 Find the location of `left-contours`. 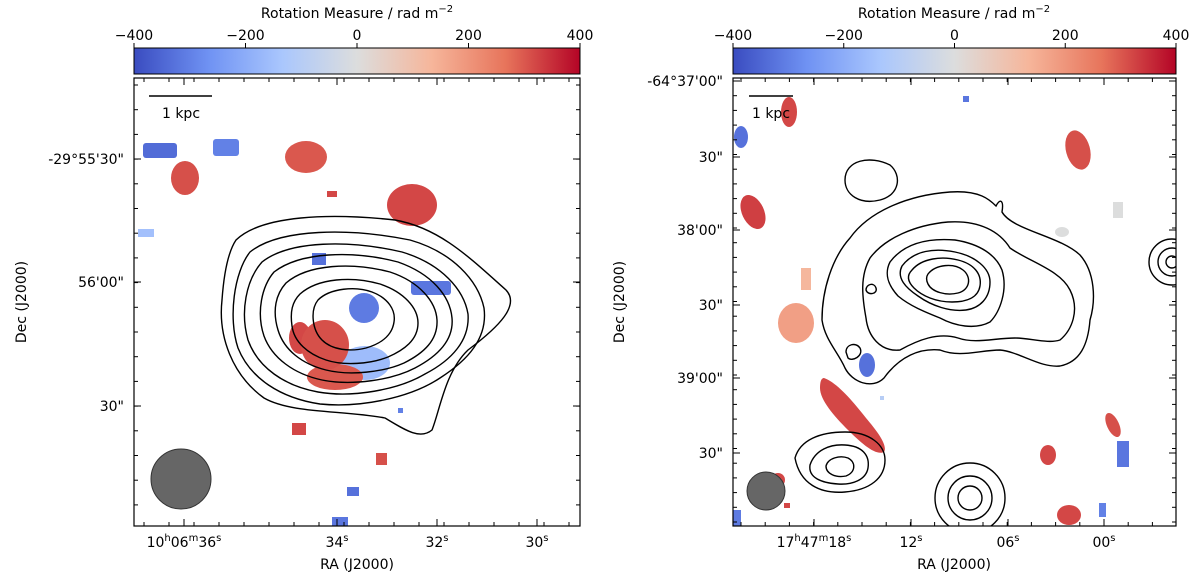

left-contours is located at coordinates (366, 325).